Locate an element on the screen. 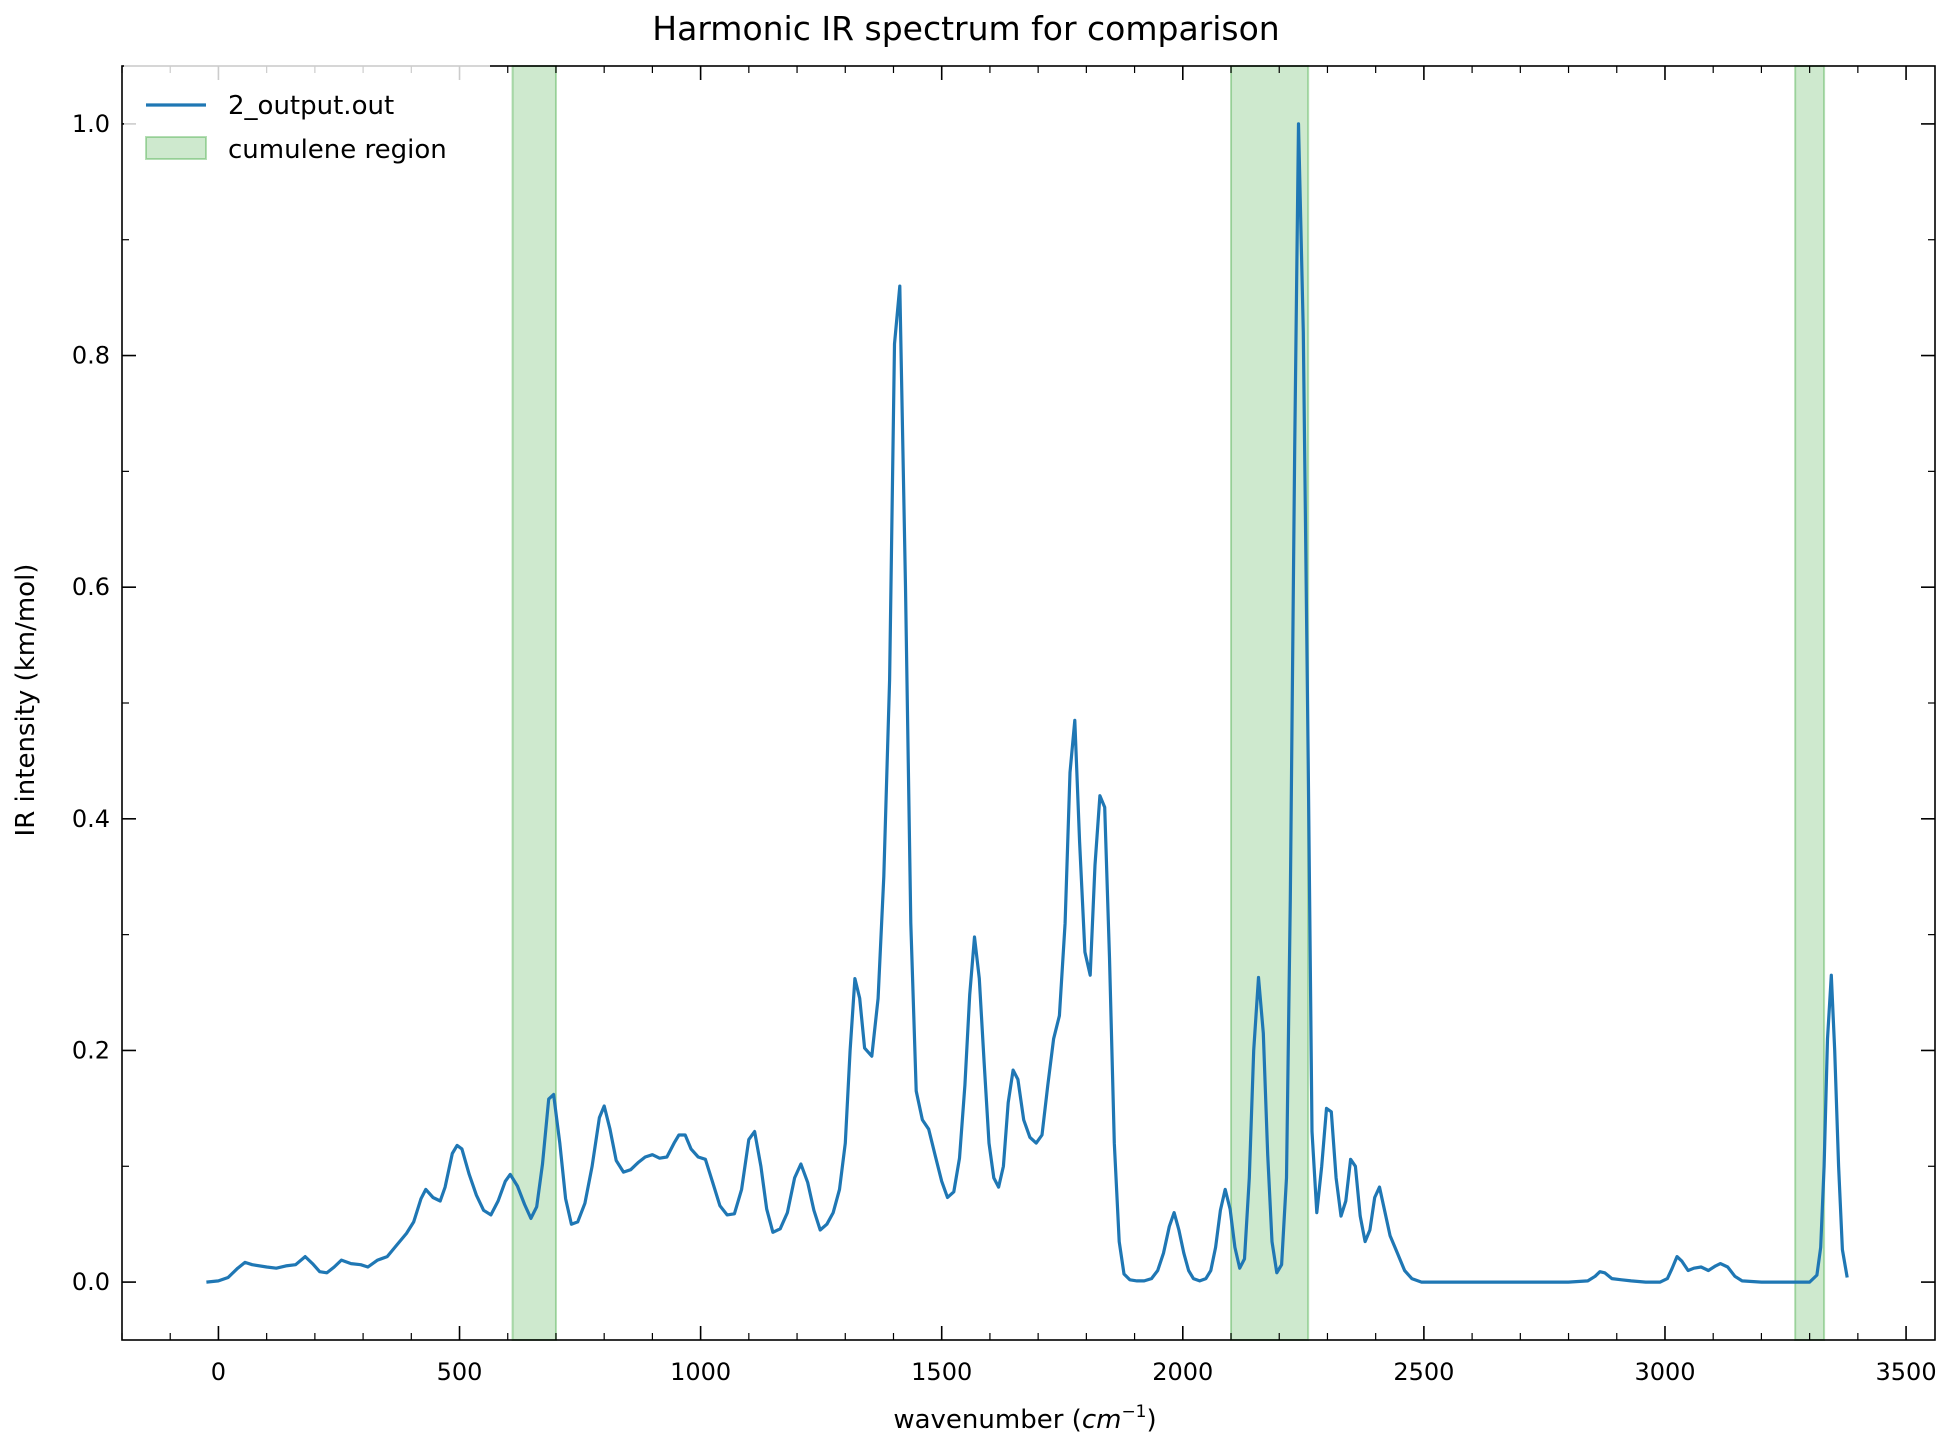 This screenshot has width=1948, height=1445. y-tick-label: 0.2 is located at coordinates (91, 1050).